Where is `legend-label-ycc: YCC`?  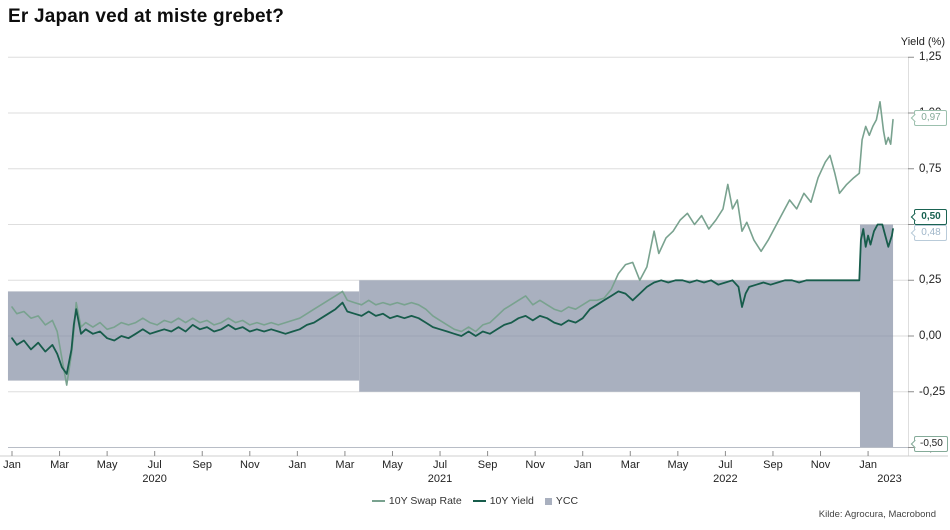
legend-label-ycc: YCC is located at coordinates (567, 501).